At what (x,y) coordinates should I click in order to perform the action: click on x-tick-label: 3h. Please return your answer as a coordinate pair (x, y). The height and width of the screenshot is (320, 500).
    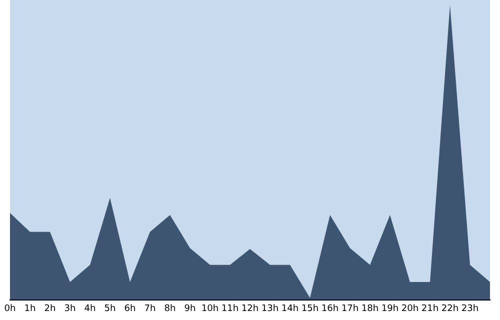
    Looking at the image, I should click on (69, 308).